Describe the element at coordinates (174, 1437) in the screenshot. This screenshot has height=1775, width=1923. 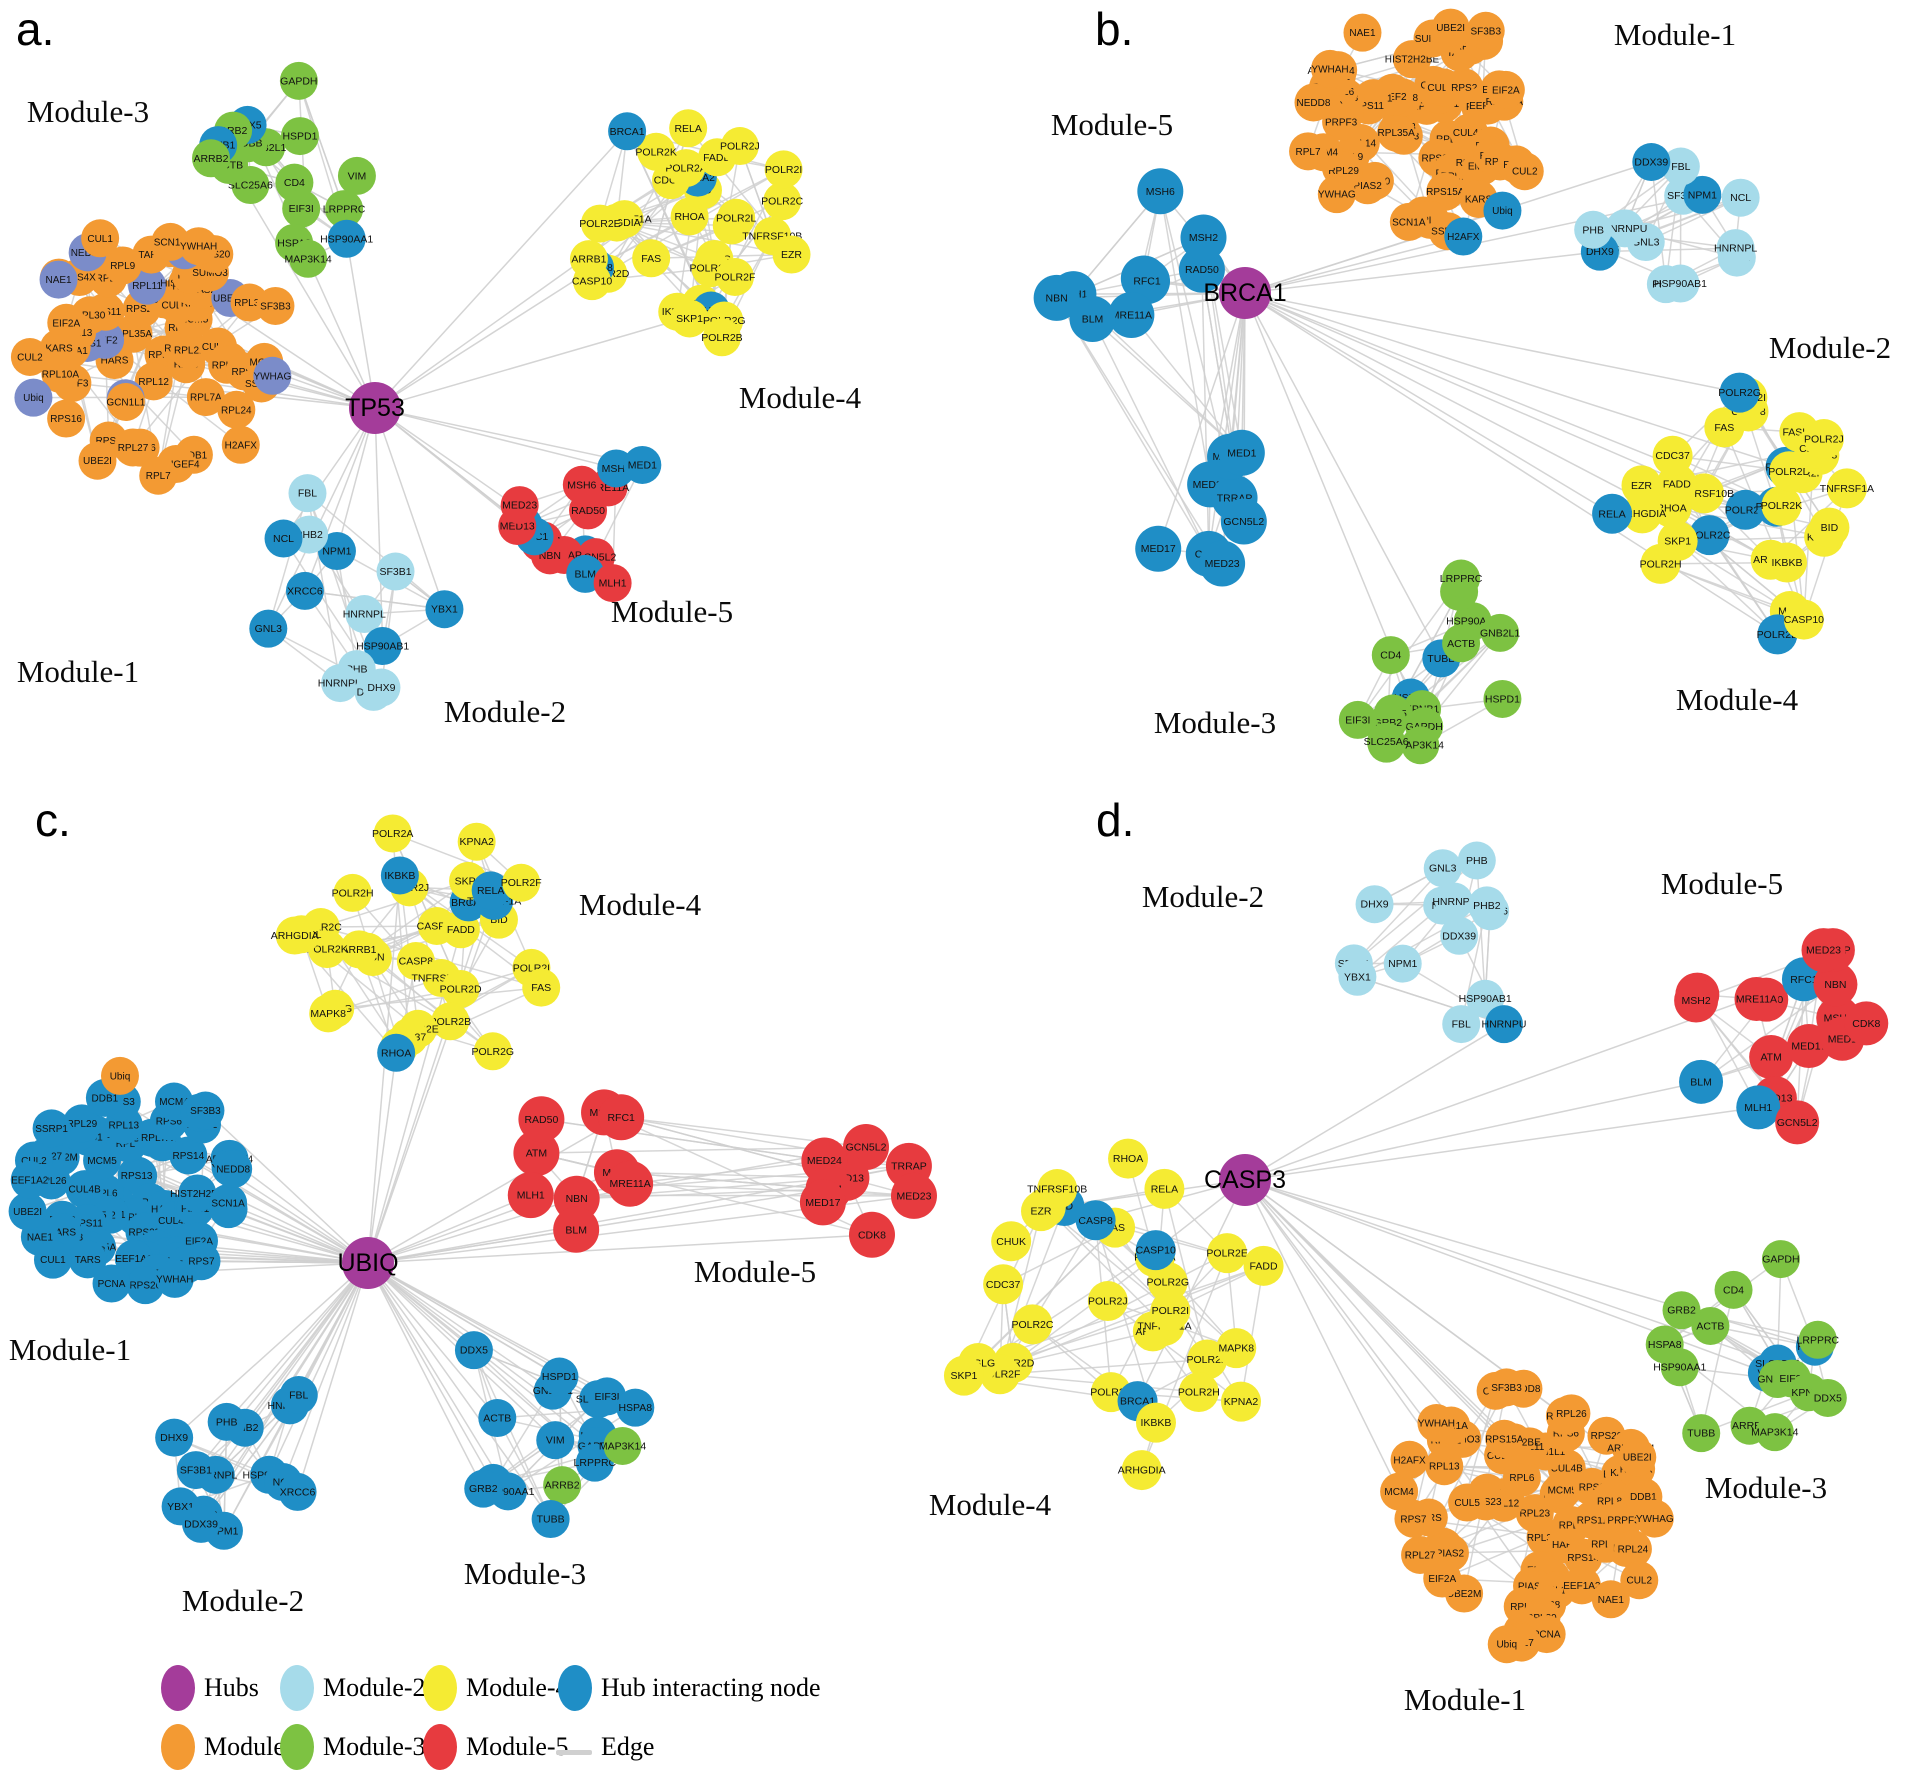
I see `node-DHX9` at that location.